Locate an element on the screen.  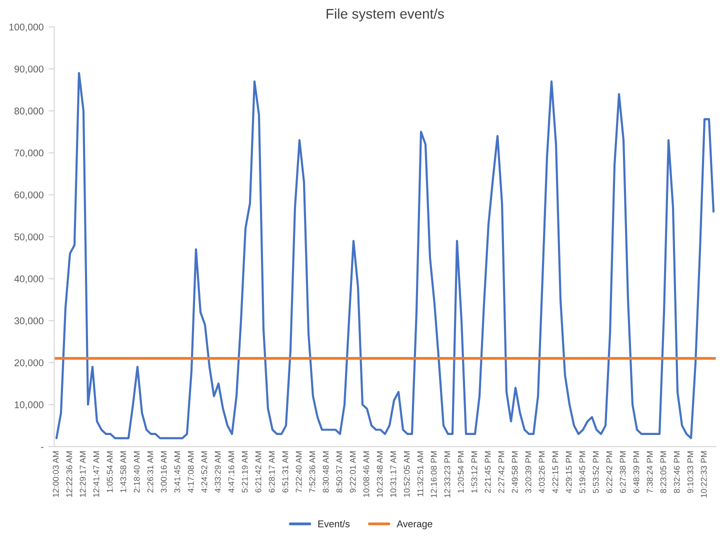
x-tick-label: 4:22:15 PM is located at coordinates (555, 472).